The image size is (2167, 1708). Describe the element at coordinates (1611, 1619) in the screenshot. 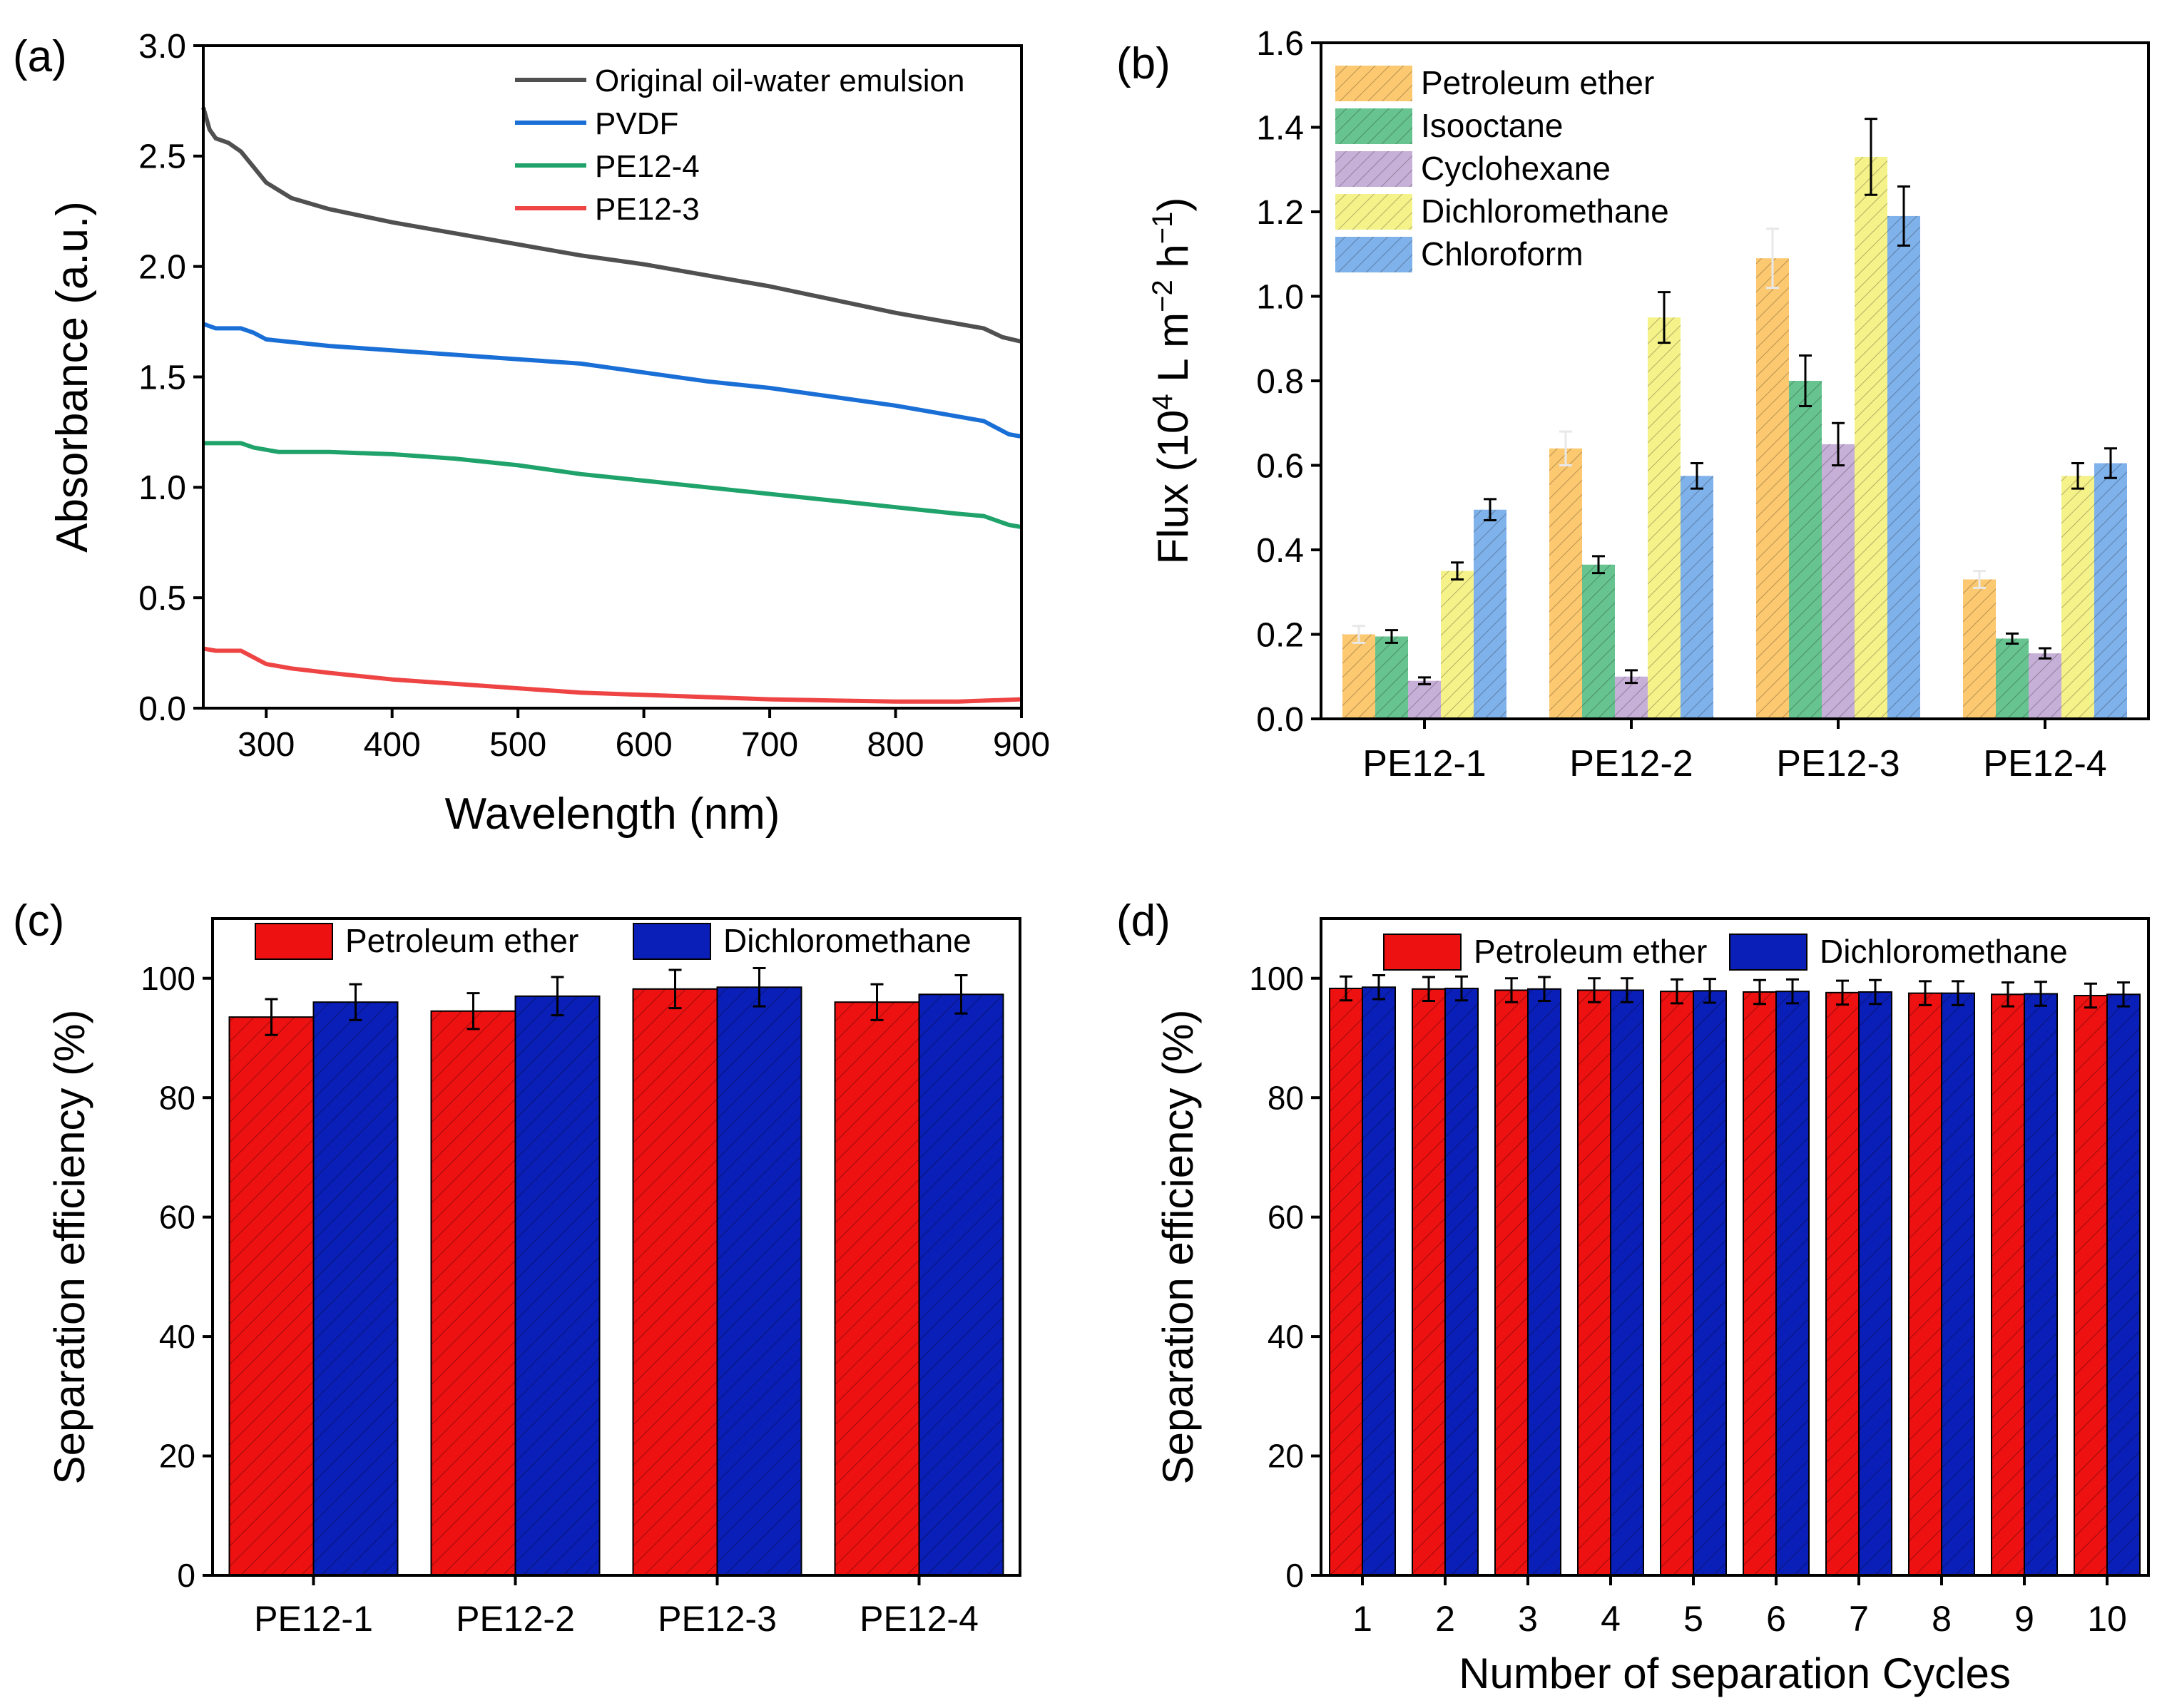

I see `d-xtick-label: 4` at that location.